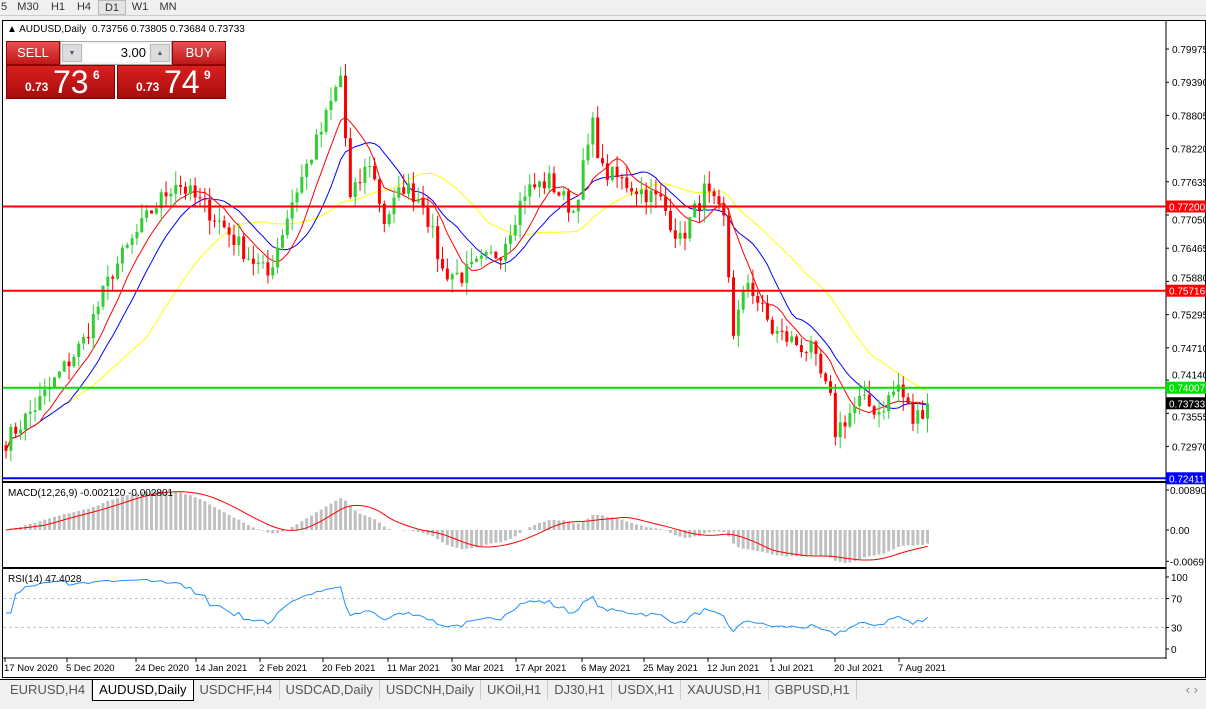 The height and width of the screenshot is (709, 1206). I want to click on timeframe-5: 5, so click(4, 7).